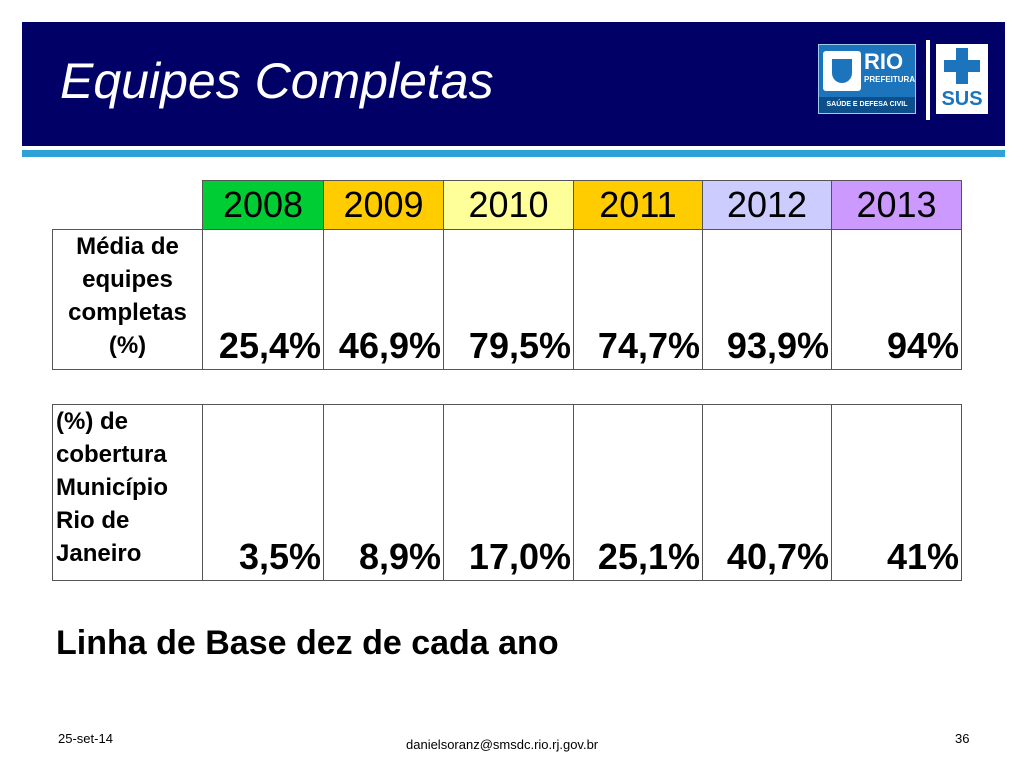  Describe the element at coordinates (263, 205) in the screenshot. I see `year-2008: 2008` at that location.